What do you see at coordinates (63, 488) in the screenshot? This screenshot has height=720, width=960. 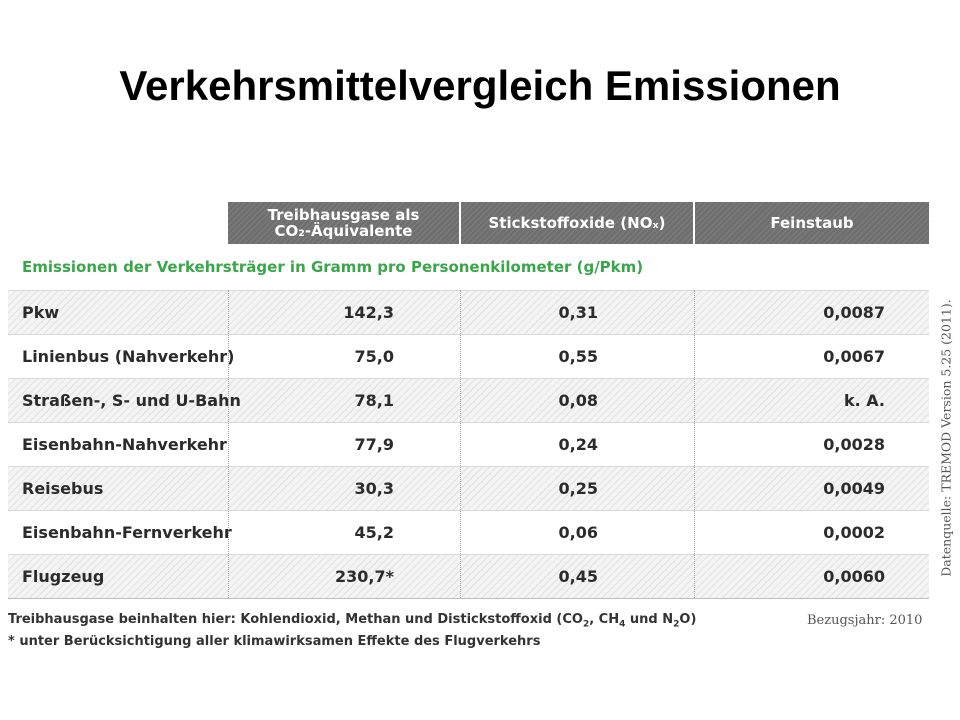 I see `row-label: Reisebus` at bounding box center [63, 488].